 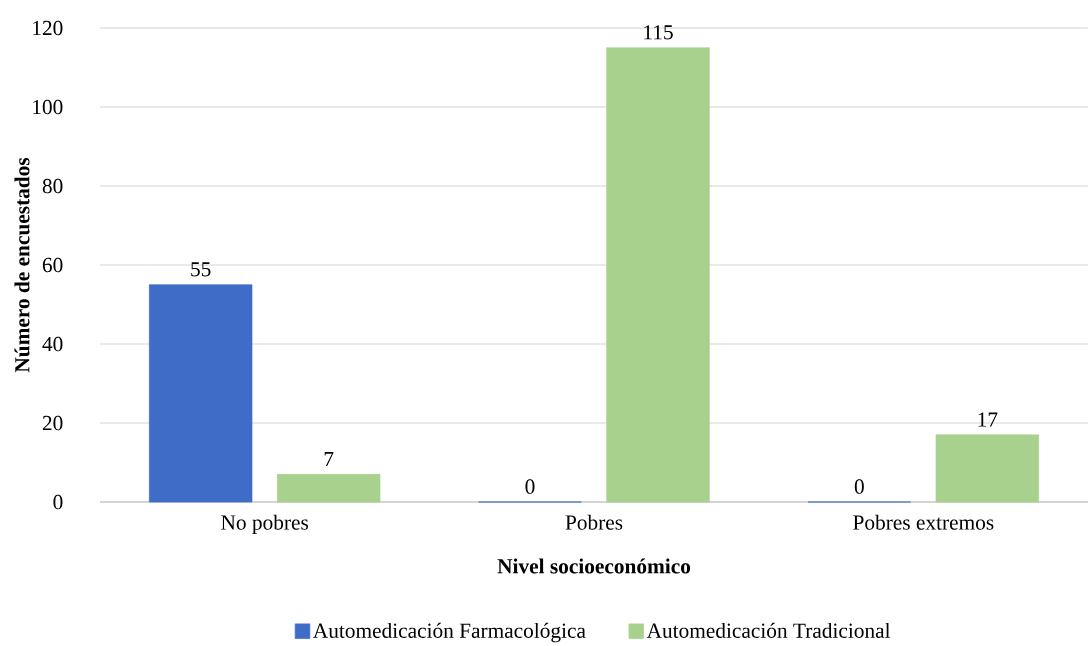 I want to click on x-tick-label: Pobres extremos, so click(x=923, y=522).